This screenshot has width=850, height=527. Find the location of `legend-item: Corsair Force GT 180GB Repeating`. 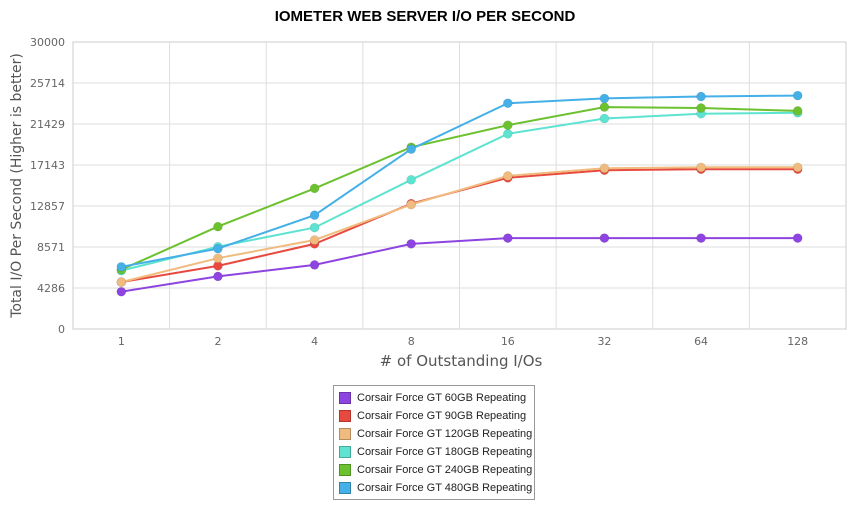

legend-item: Corsair Force GT 180GB Repeating is located at coordinates (434, 452).